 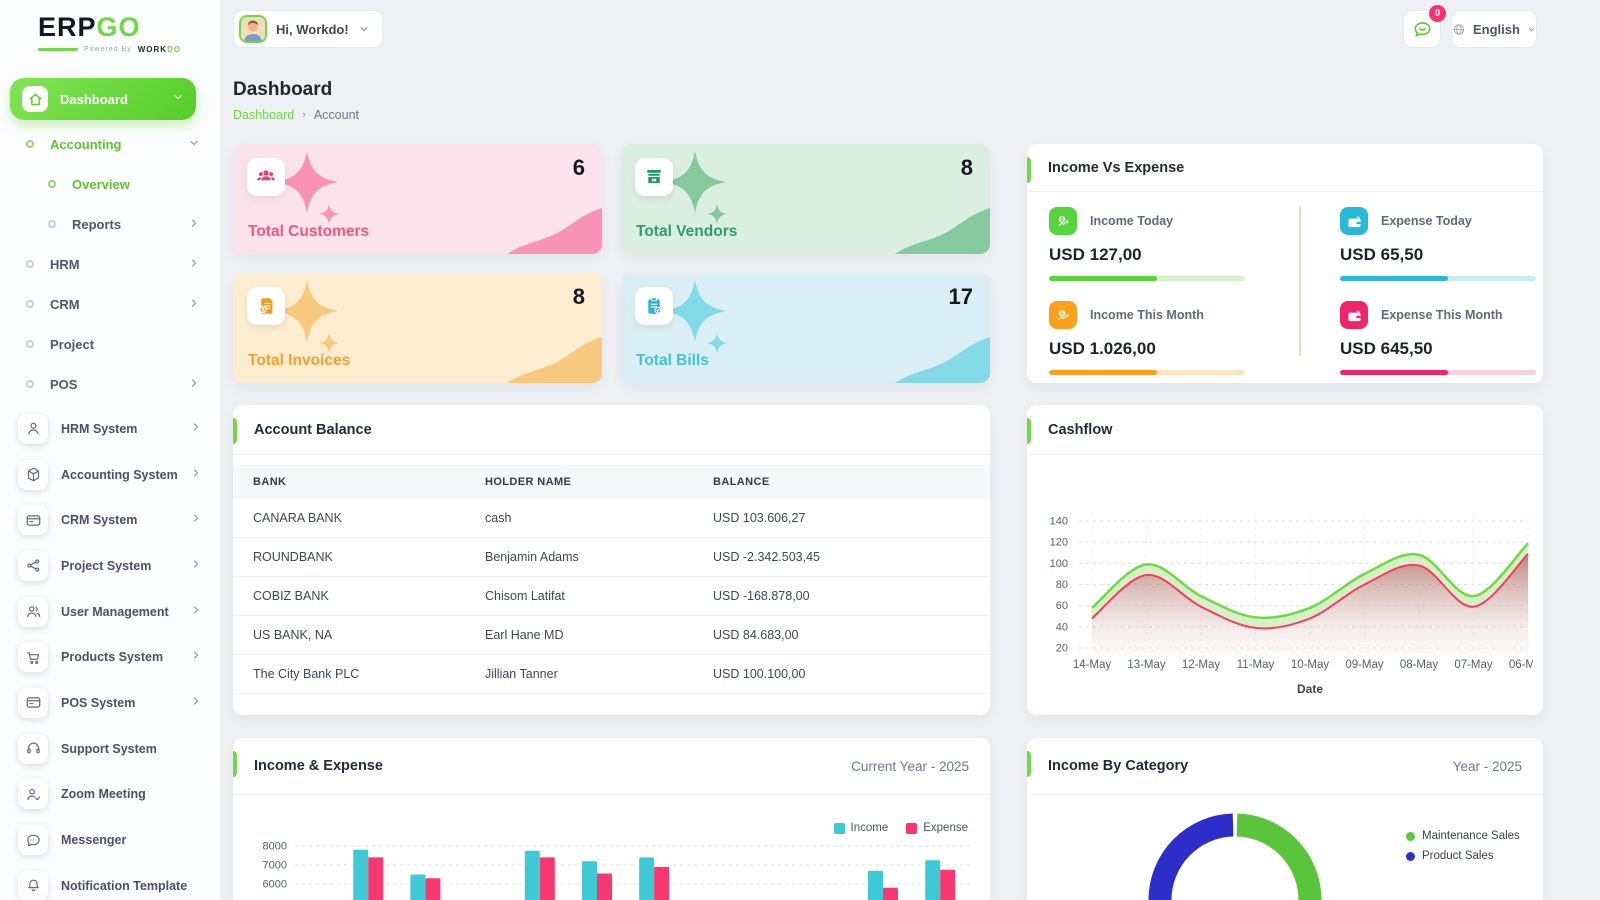 I want to click on sidebar-item-project: Project, so click(x=110, y=344).